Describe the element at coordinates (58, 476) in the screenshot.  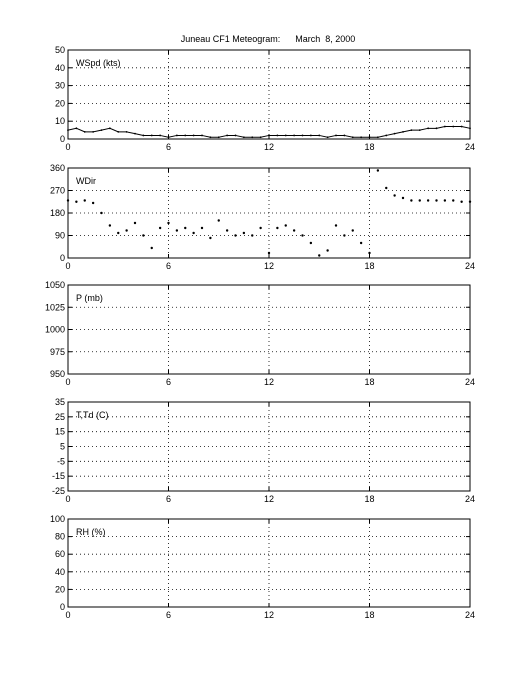
I see `y-tick-label: -15` at that location.